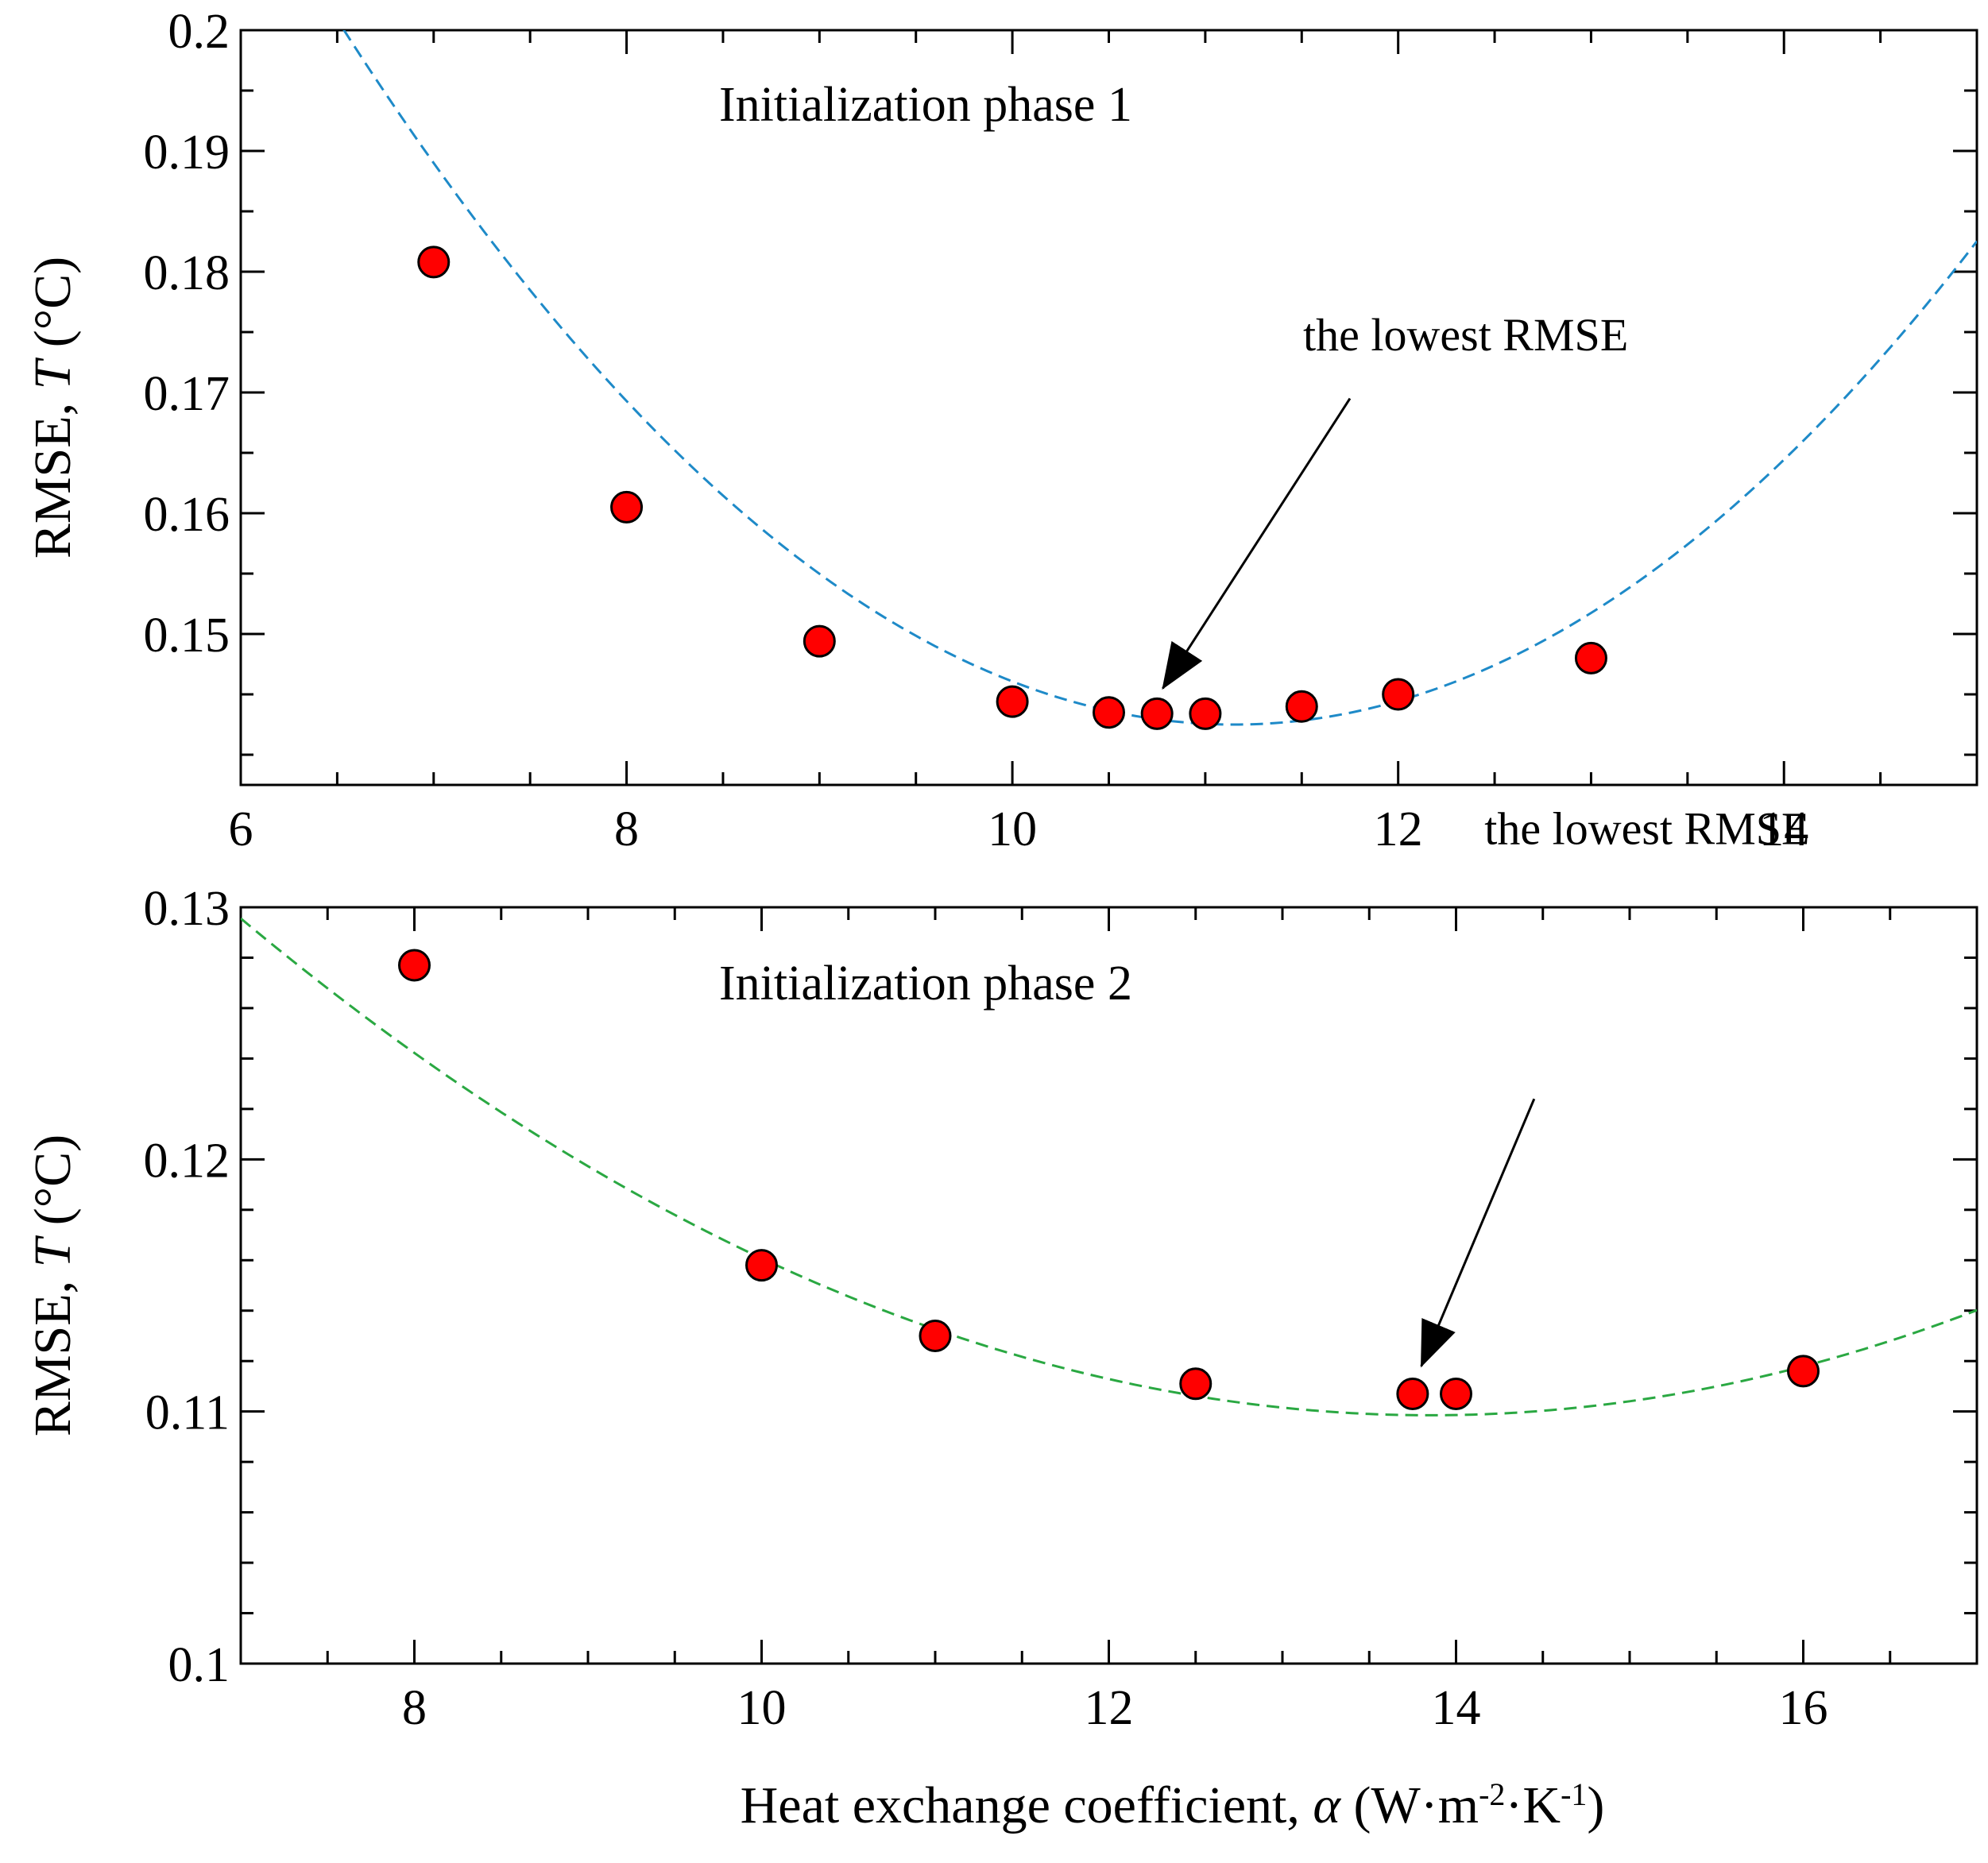 Image resolution: width=1988 pixels, height=1863 pixels. I want to click on y-tick-label: 0.11, so click(187, 1413).